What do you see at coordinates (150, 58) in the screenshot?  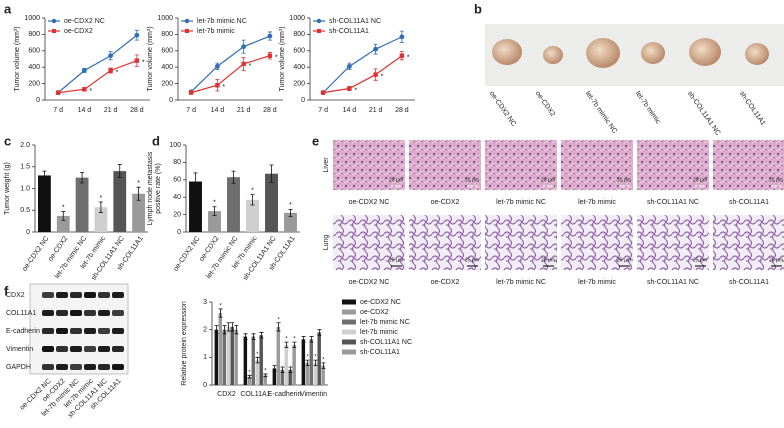 I see `y-axis-label: Tumor volume (mm³)` at bounding box center [150, 58].